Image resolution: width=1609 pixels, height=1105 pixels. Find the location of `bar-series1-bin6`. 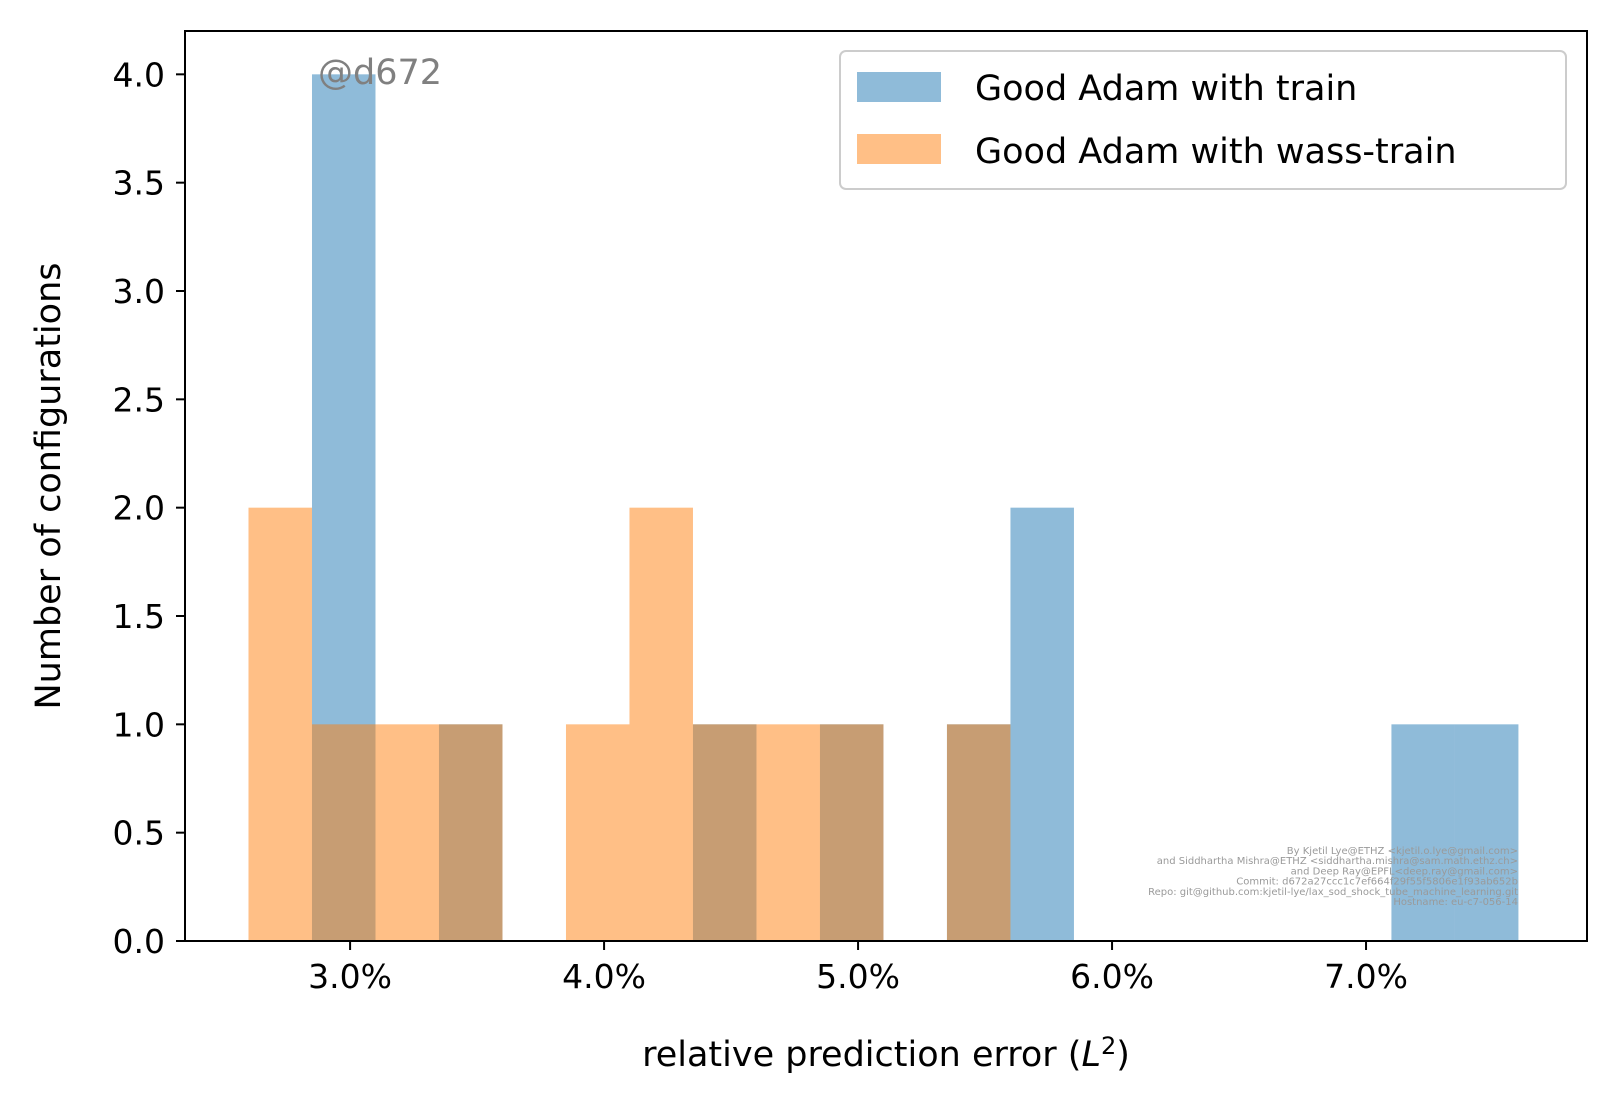

bar-series1-bin6 is located at coordinates (661, 724).